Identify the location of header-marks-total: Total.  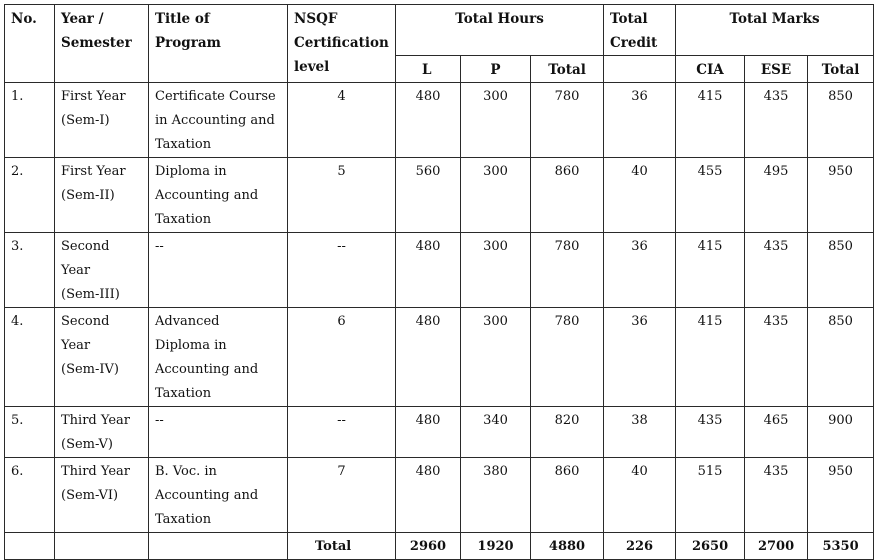
(840, 69).